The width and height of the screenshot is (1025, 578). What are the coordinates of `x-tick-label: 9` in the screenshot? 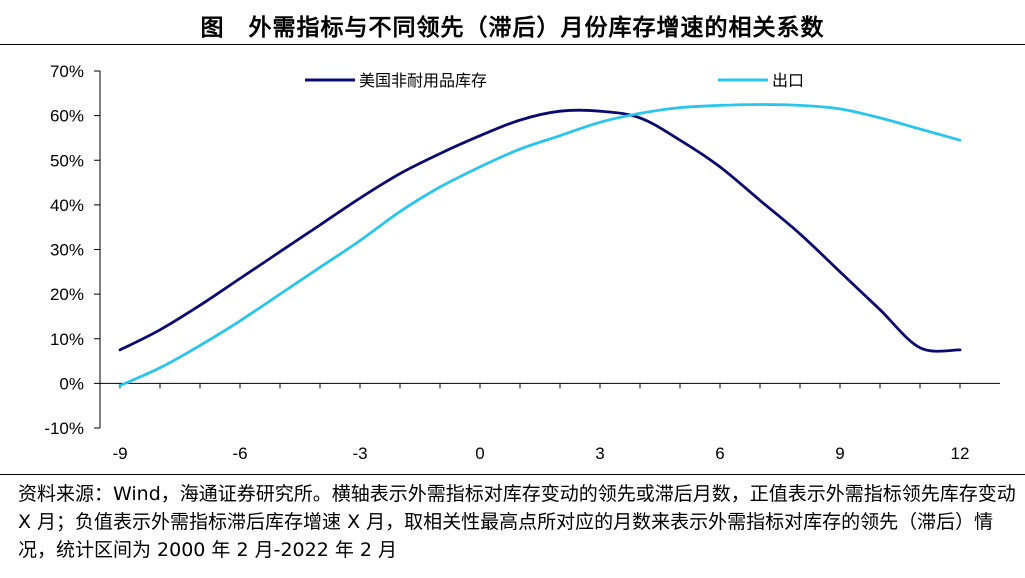 It's located at (839, 453).